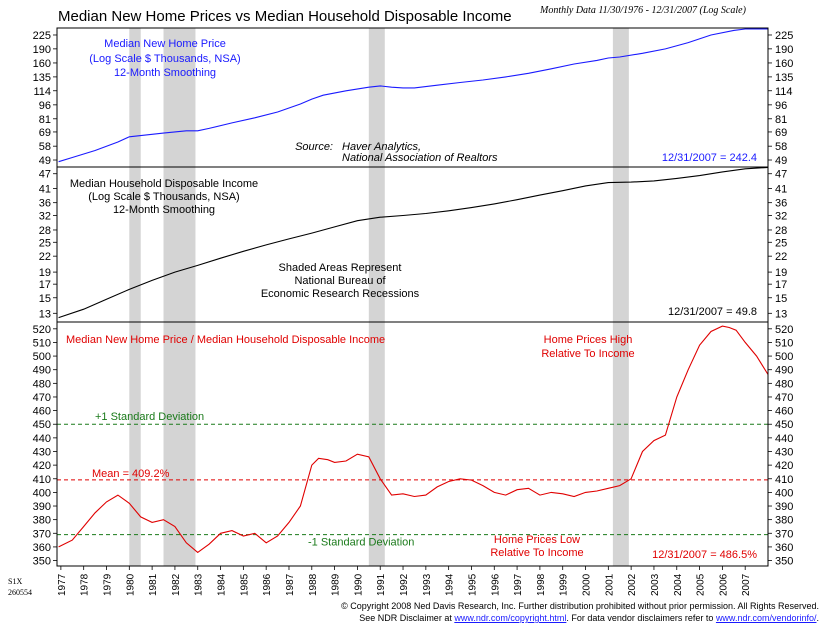 Image resolution: width=827 pixels, height=627 pixels. What do you see at coordinates (541, 584) in the screenshot?
I see `xtick-label: 1998` at bounding box center [541, 584].